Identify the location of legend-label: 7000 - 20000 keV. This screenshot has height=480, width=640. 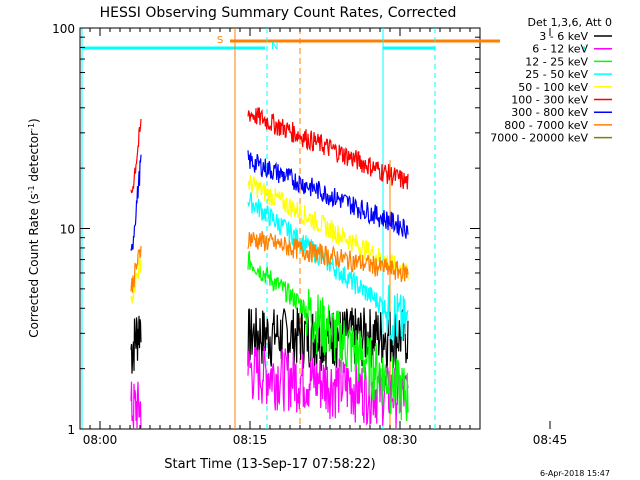
(539, 138).